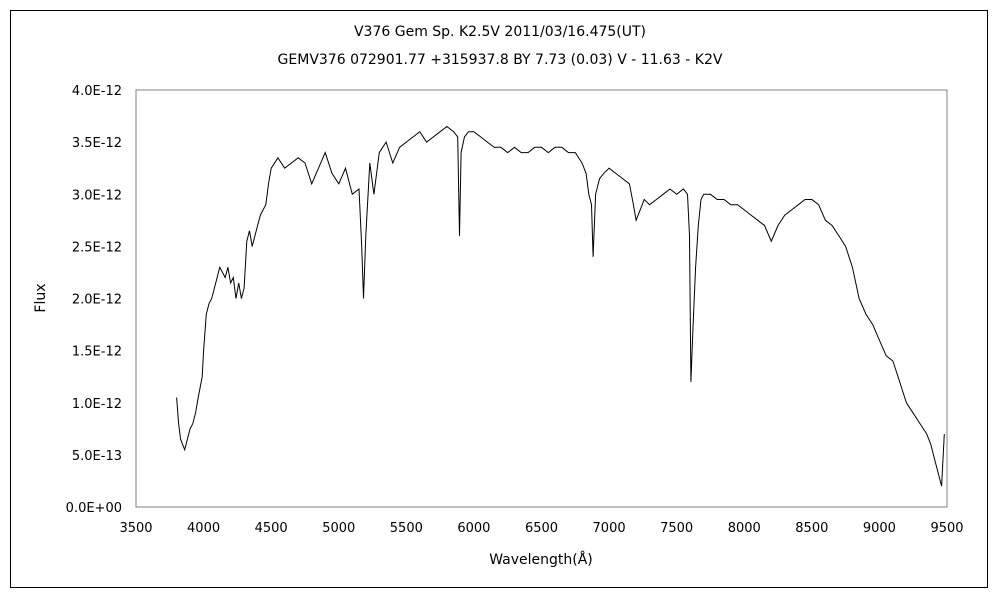 This screenshot has width=1000, height=600. Describe the element at coordinates (338, 528) in the screenshot. I see `x-tick-label: 5000` at that location.